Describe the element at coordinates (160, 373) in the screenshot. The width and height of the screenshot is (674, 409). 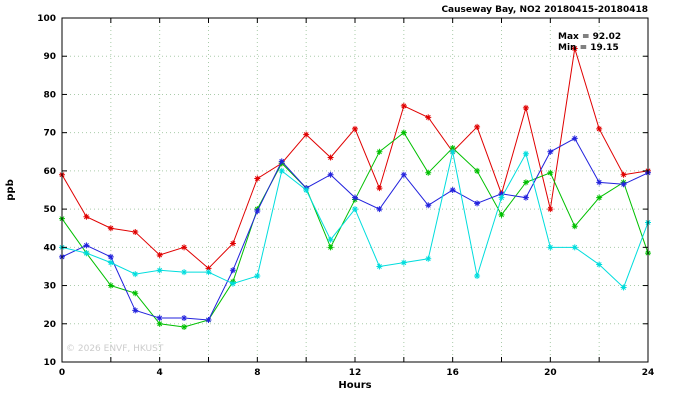
I see `x-tick-label: 4` at that location.